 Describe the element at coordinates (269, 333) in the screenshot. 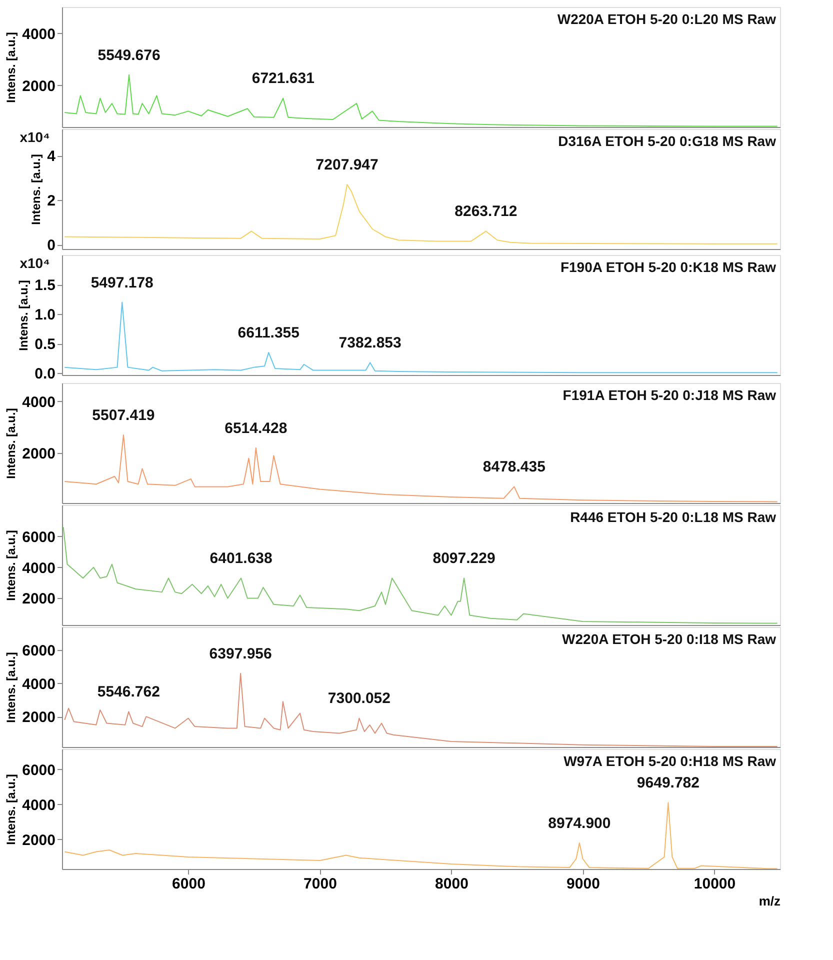

I see `annotation: 6611.355` at that location.